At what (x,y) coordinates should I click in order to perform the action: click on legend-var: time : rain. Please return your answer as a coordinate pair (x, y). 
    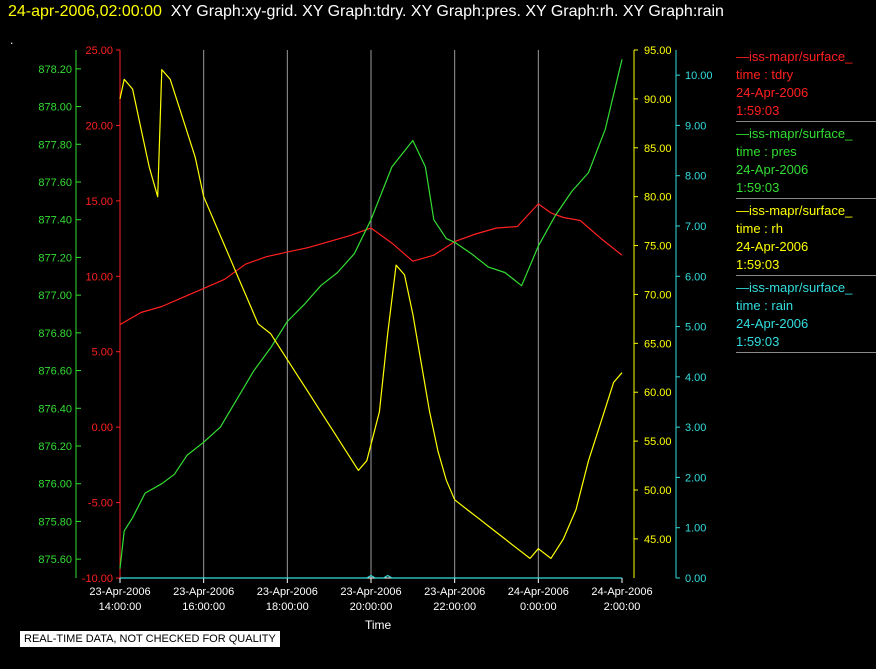
    Looking at the image, I should click on (765, 305).